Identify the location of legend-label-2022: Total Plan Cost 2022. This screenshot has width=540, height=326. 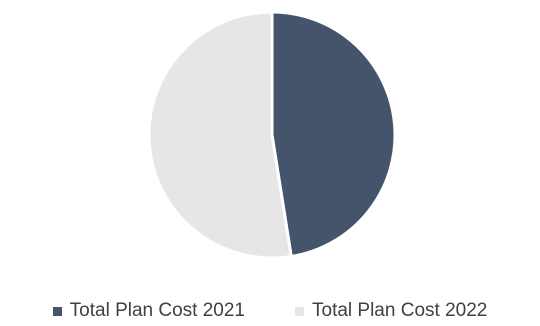
(400, 310).